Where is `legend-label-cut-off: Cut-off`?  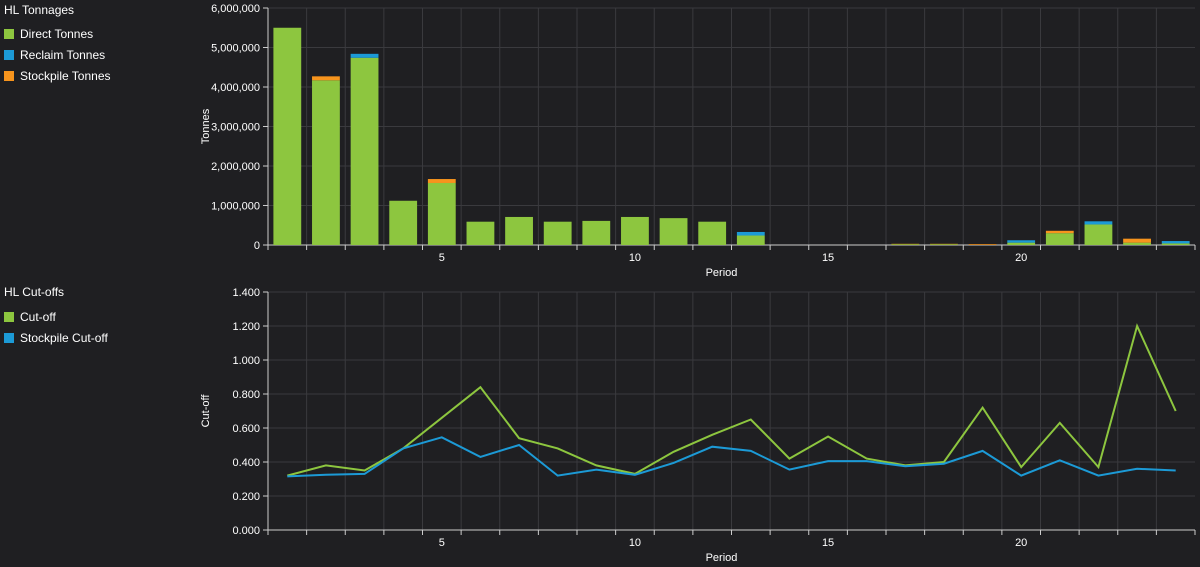 legend-label-cut-off: Cut-off is located at coordinates (38, 316).